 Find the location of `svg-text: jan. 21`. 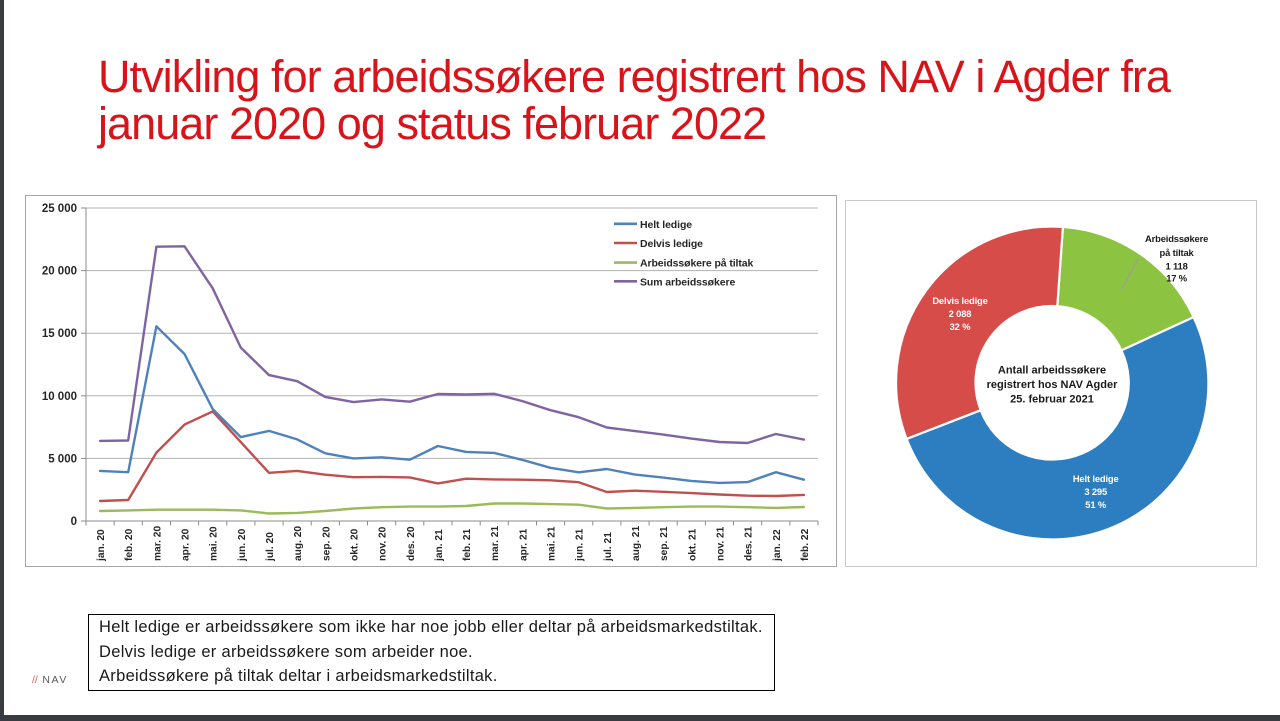

svg-text: jan. 21 is located at coordinates (439, 545).